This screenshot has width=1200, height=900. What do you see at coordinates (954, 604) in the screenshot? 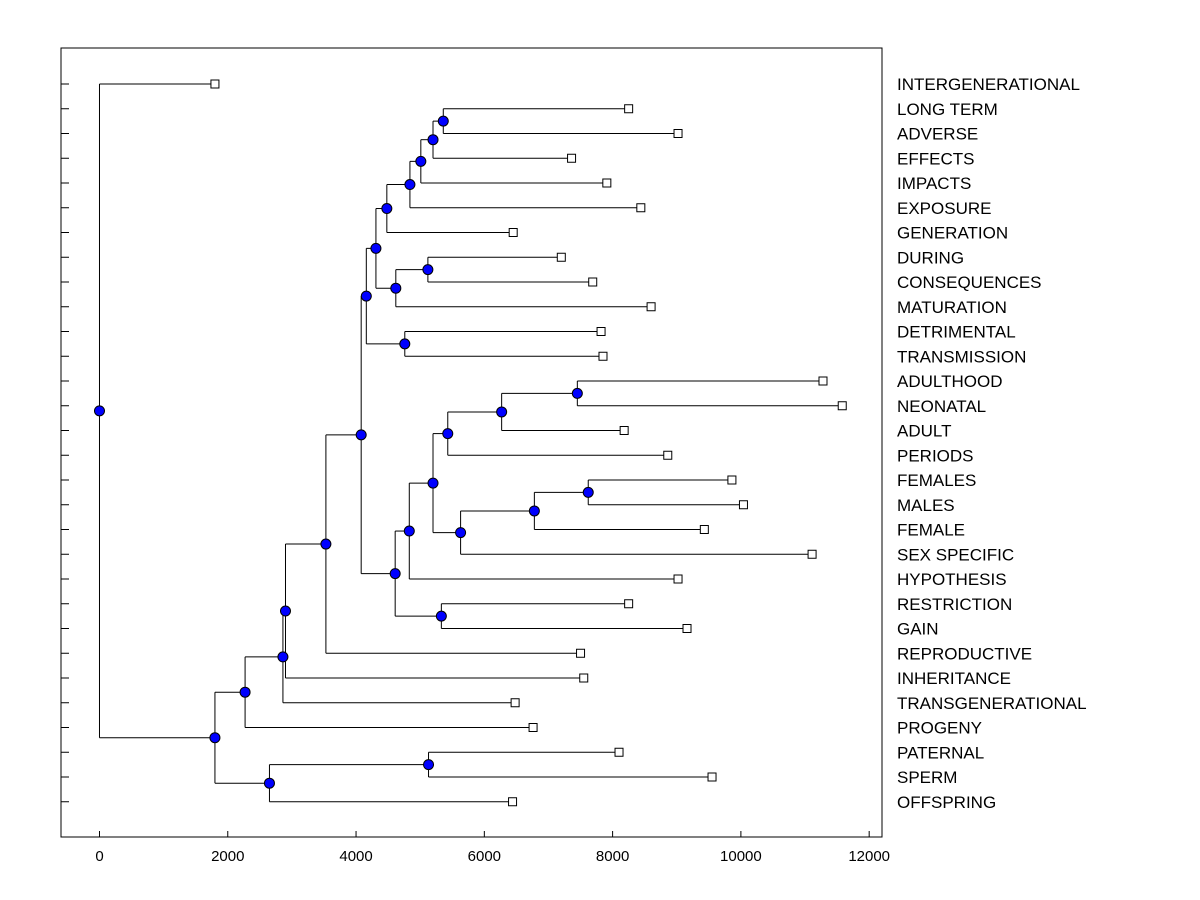
I see `leaf-label-restriction: RESTRICTION` at bounding box center [954, 604].